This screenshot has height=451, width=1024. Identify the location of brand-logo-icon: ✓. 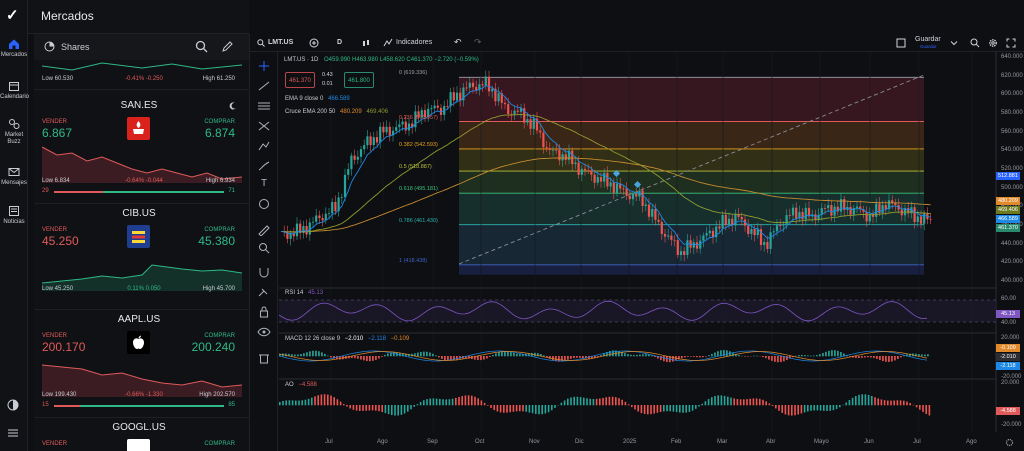
(12, 15).